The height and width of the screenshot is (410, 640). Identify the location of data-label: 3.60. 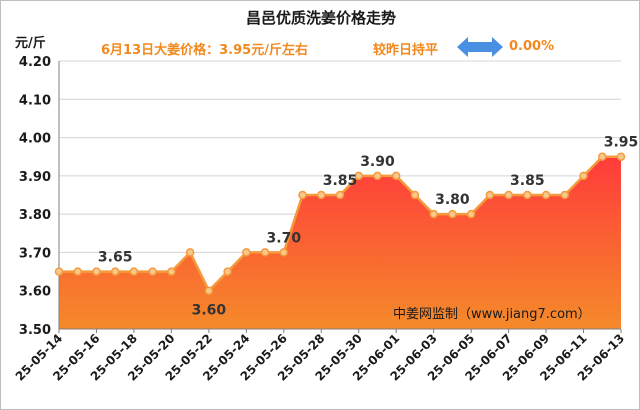
(209, 311).